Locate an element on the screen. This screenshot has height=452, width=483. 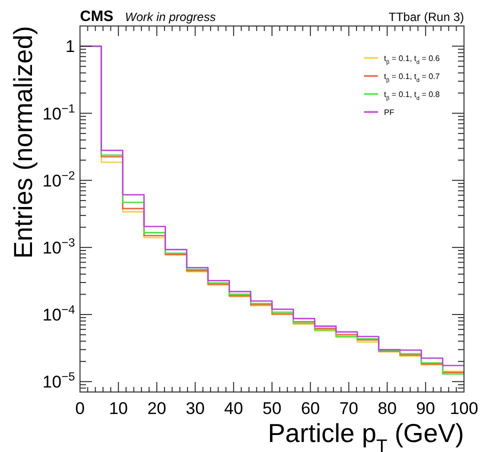
legend-label: t$_{β}$ = 0.1, t$_{d}$ = 0.7 is located at coordinates (412, 78).